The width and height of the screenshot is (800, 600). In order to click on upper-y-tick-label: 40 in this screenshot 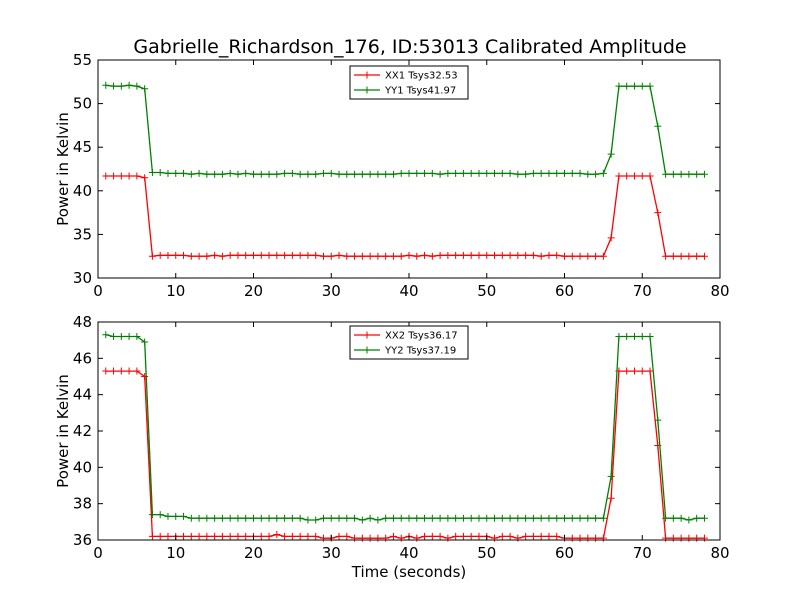, I will do `click(82, 191)`.